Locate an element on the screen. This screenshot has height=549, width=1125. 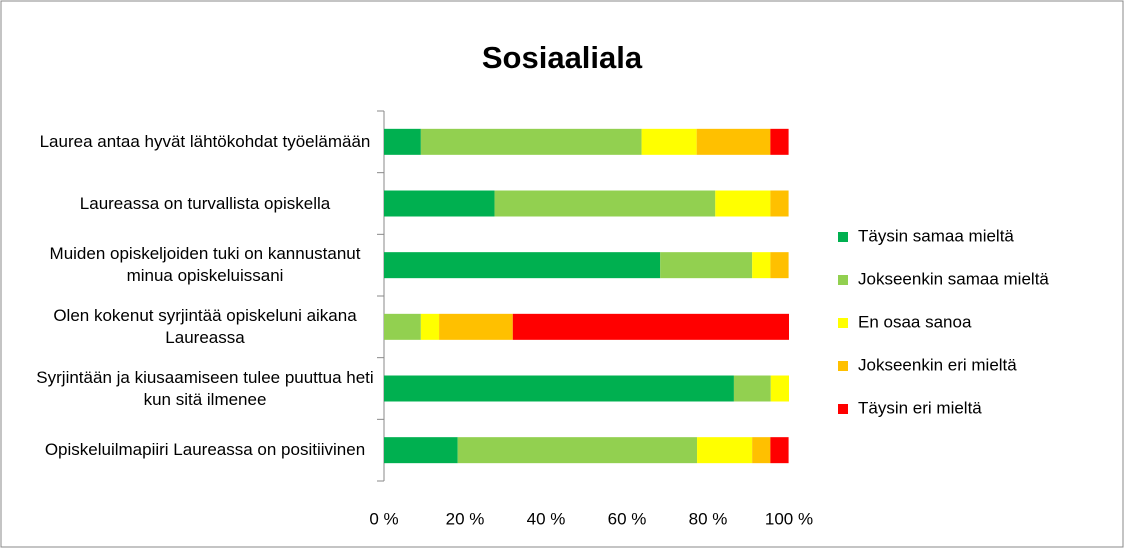
legend-label: Jokseenkin eri mieltä is located at coordinates (937, 364).